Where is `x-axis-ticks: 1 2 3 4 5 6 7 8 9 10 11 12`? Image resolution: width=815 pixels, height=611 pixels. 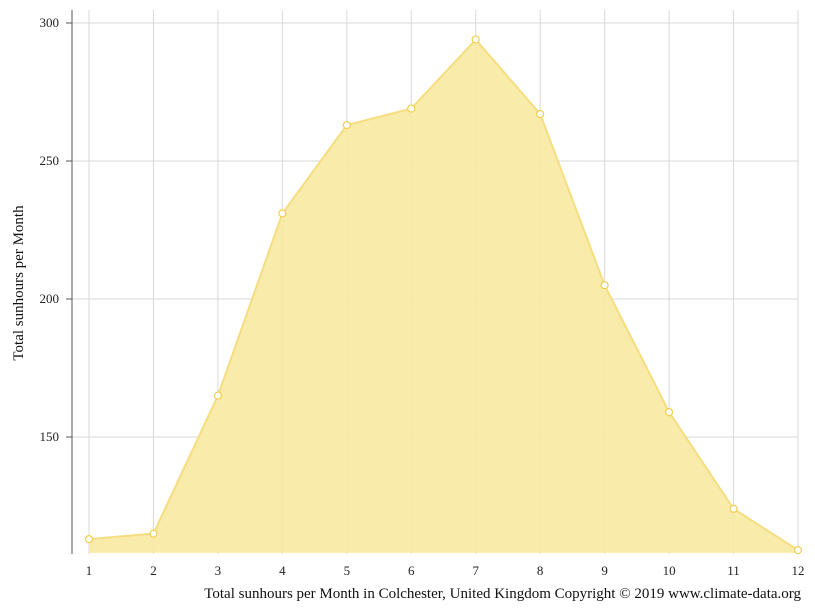 x-axis-ticks: 1 2 3 4 5 6 7 8 9 10 11 12 is located at coordinates (445, 570).